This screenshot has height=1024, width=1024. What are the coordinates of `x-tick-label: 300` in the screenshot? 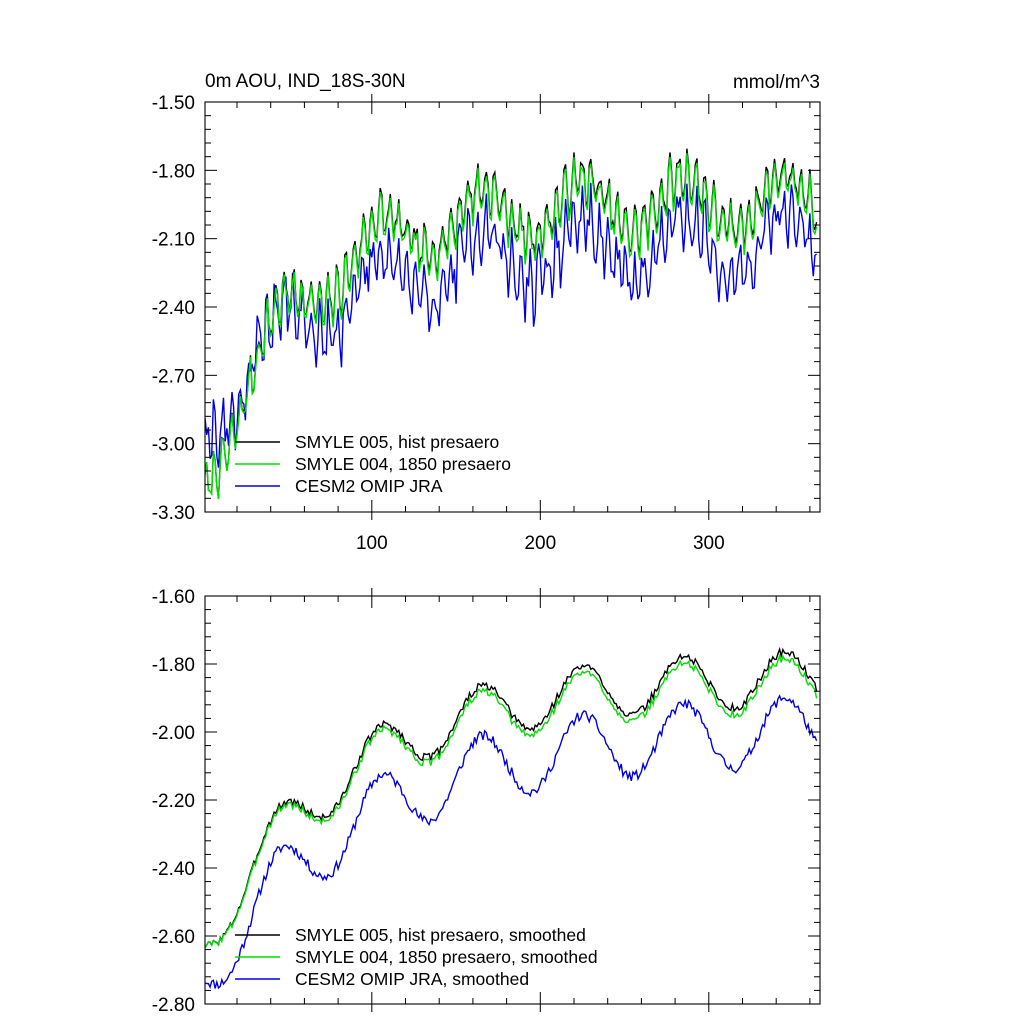 It's located at (709, 543).